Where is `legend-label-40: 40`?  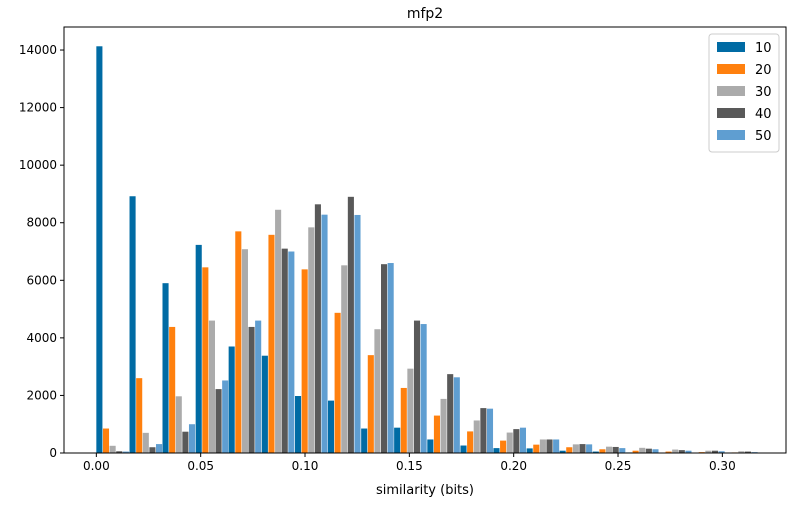
legend-label-40: 40 is located at coordinates (763, 114).